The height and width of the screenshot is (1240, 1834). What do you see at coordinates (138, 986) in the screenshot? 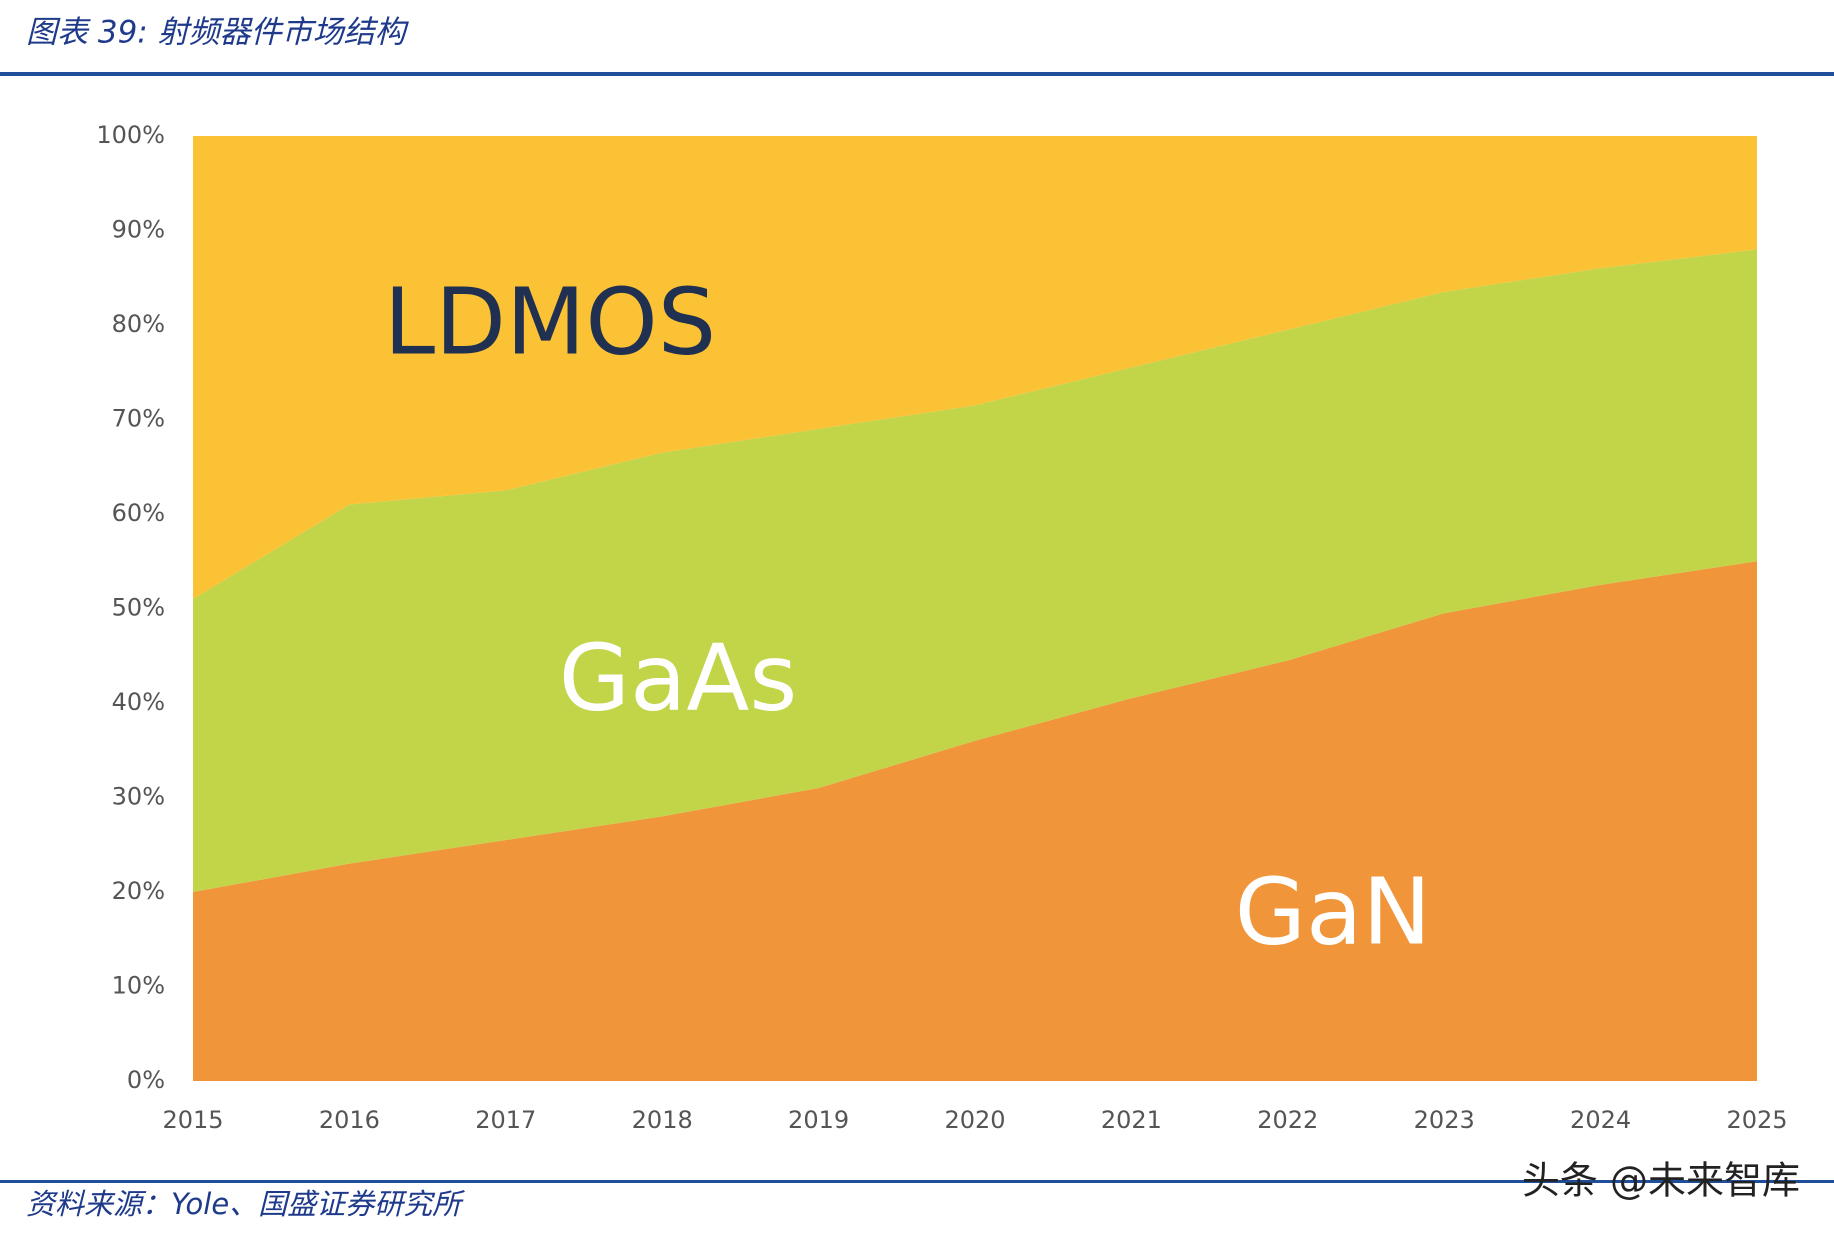
I see `y-tick-label: 10%` at bounding box center [138, 986].